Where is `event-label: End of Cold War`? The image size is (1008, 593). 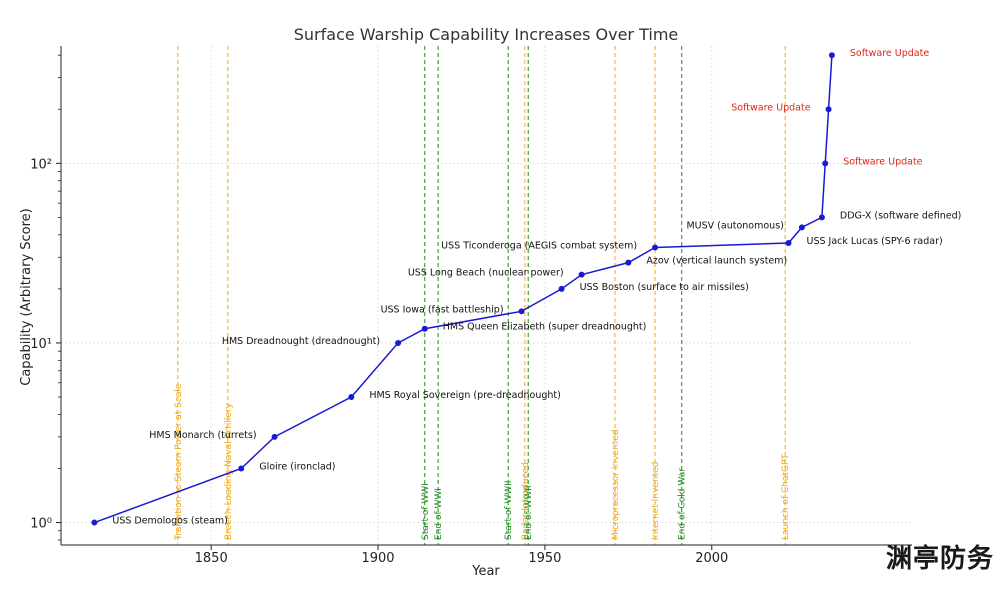
event-label: End of Cold War is located at coordinates (683, 504).